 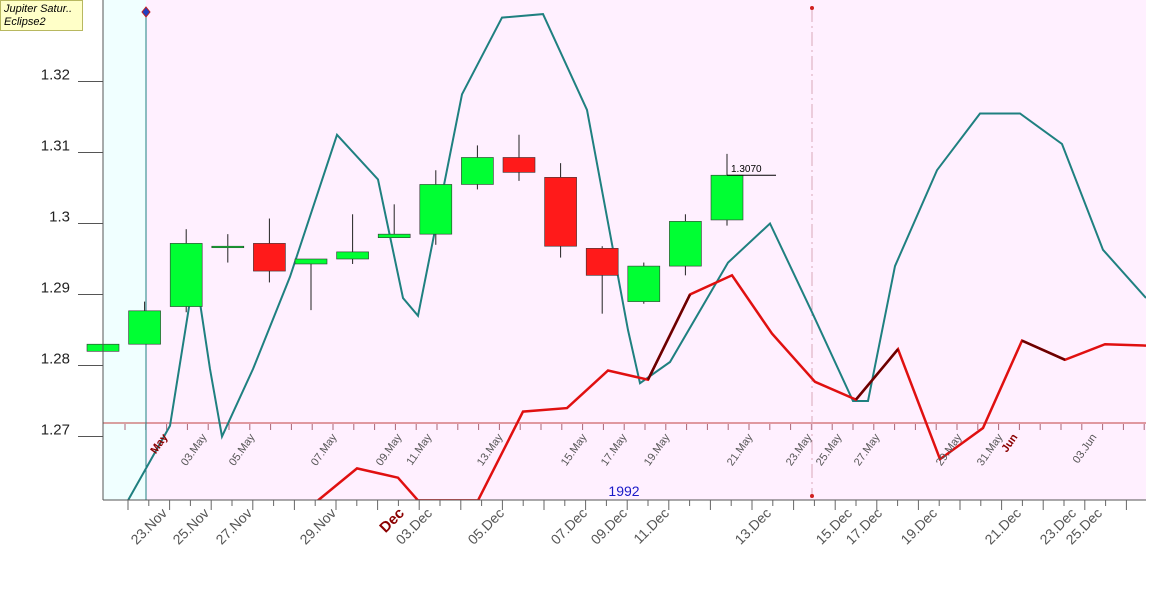 What do you see at coordinates (752, 526) in the screenshot?
I see `outer-date-label: 13.Dec` at bounding box center [752, 526].